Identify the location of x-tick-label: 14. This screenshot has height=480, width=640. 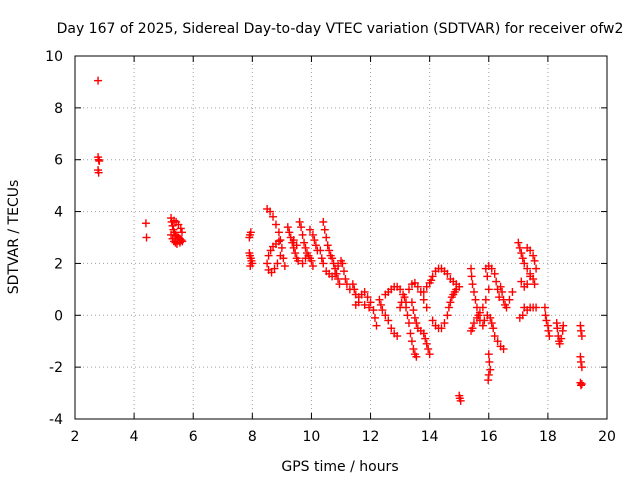
(430, 437).